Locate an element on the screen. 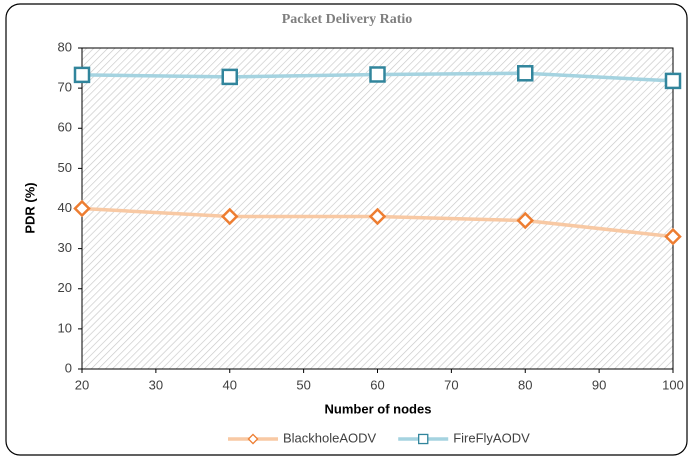 The height and width of the screenshot is (459, 693). y-tick-label: 50 is located at coordinates (65, 167).